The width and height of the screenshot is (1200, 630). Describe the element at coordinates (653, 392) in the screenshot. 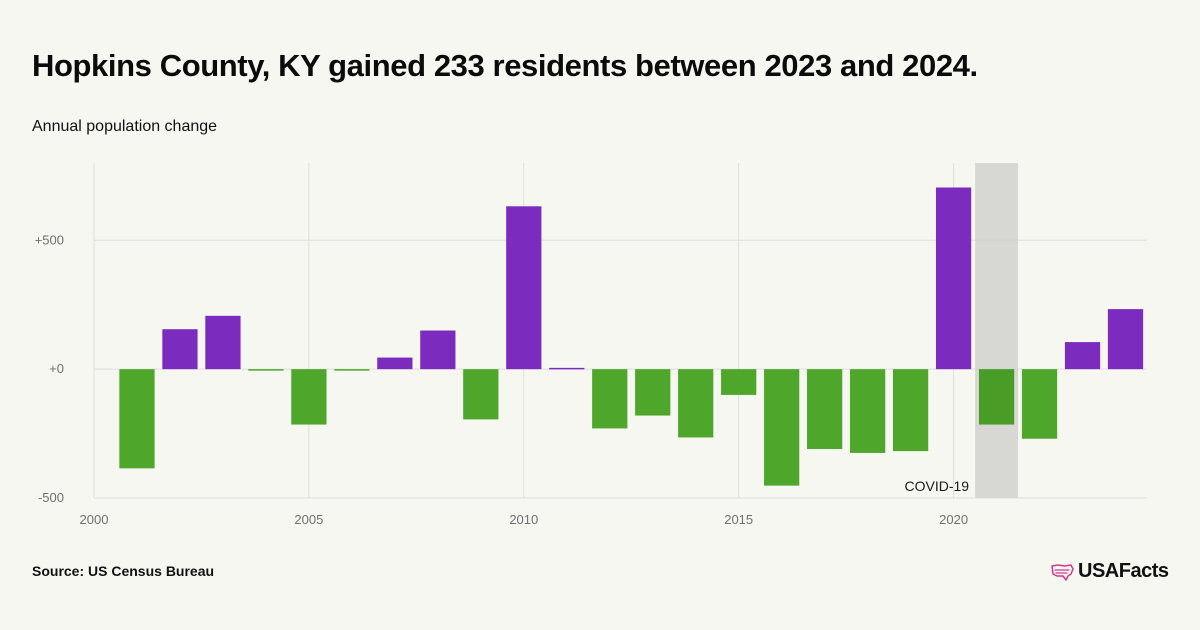

I see `bar-2013` at that location.